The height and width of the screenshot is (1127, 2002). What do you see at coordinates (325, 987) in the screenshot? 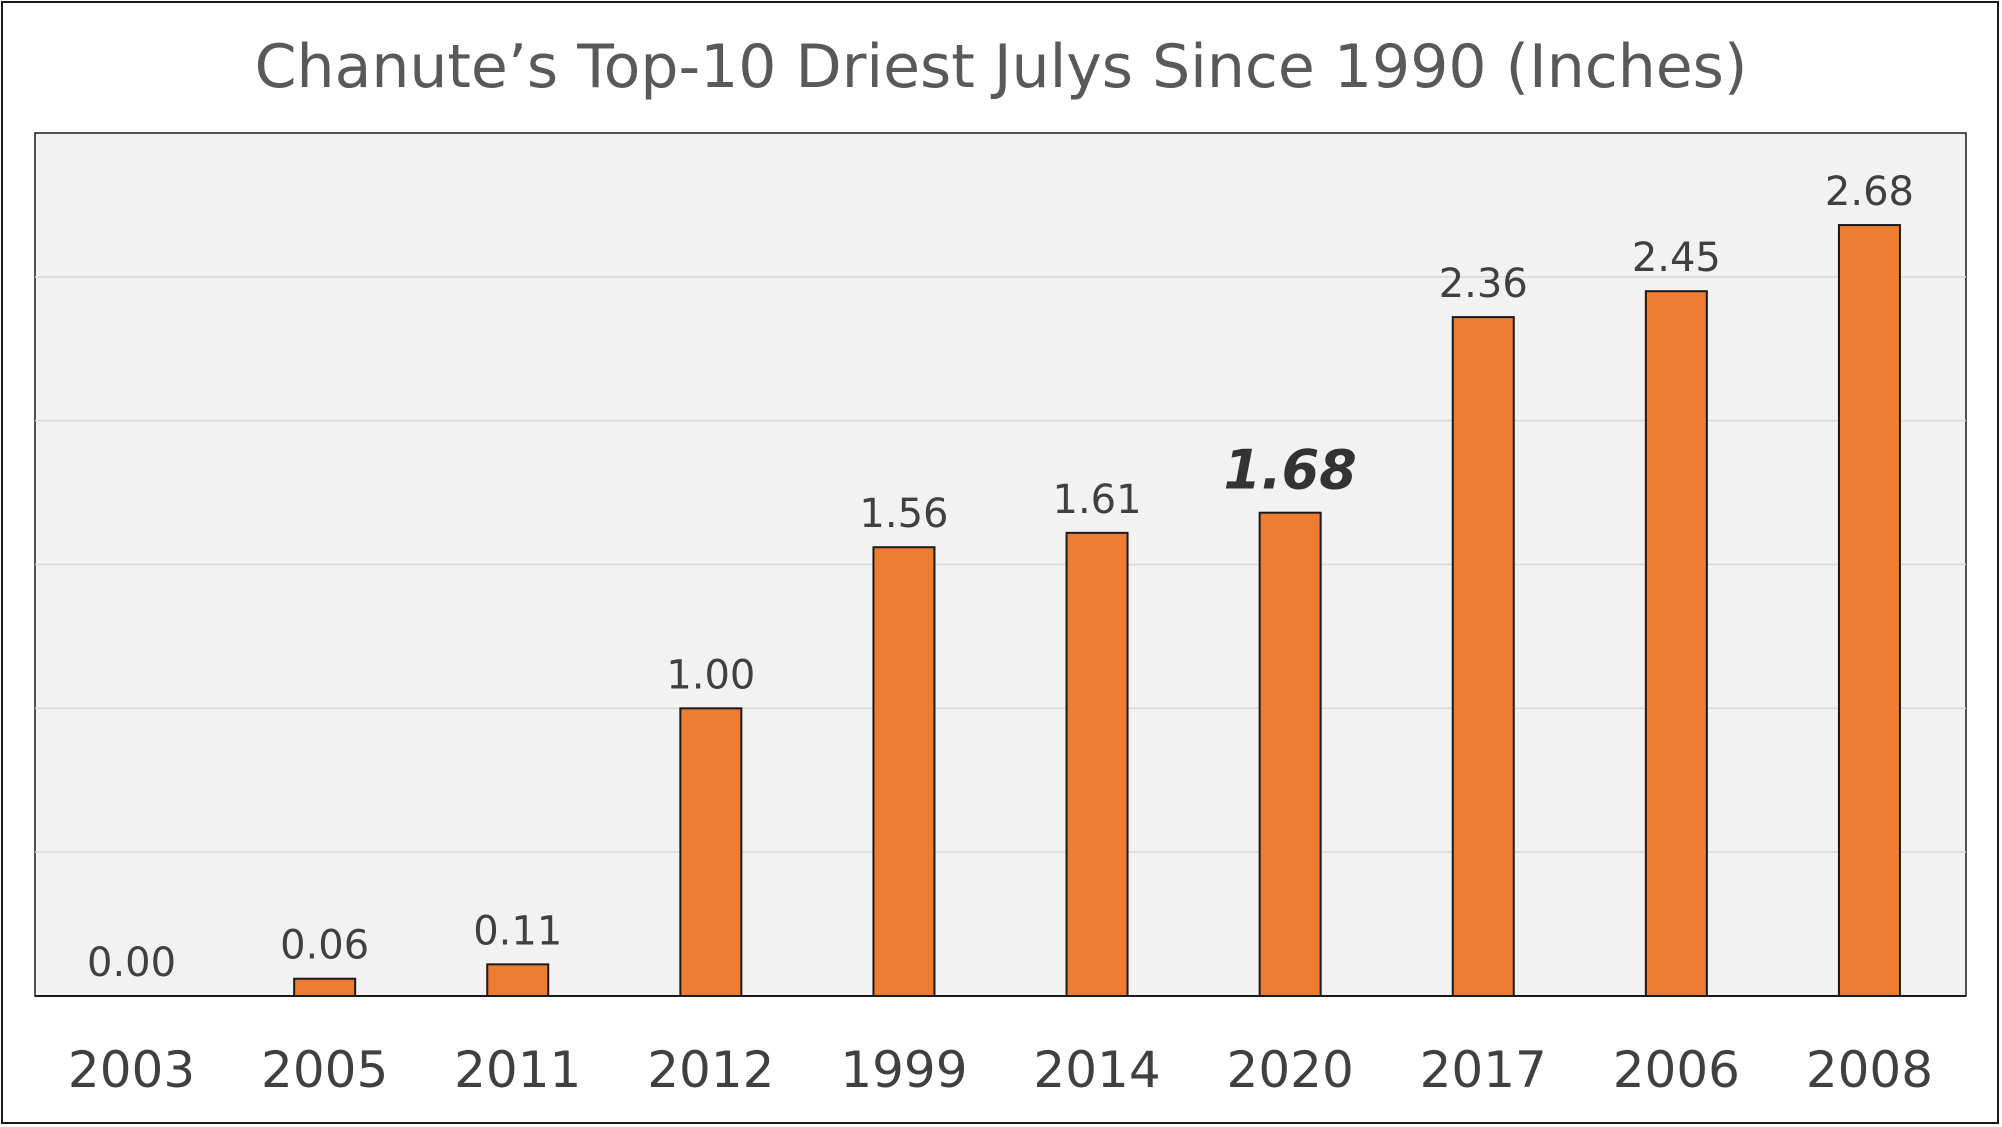
I see `bar-2005` at bounding box center [325, 987].